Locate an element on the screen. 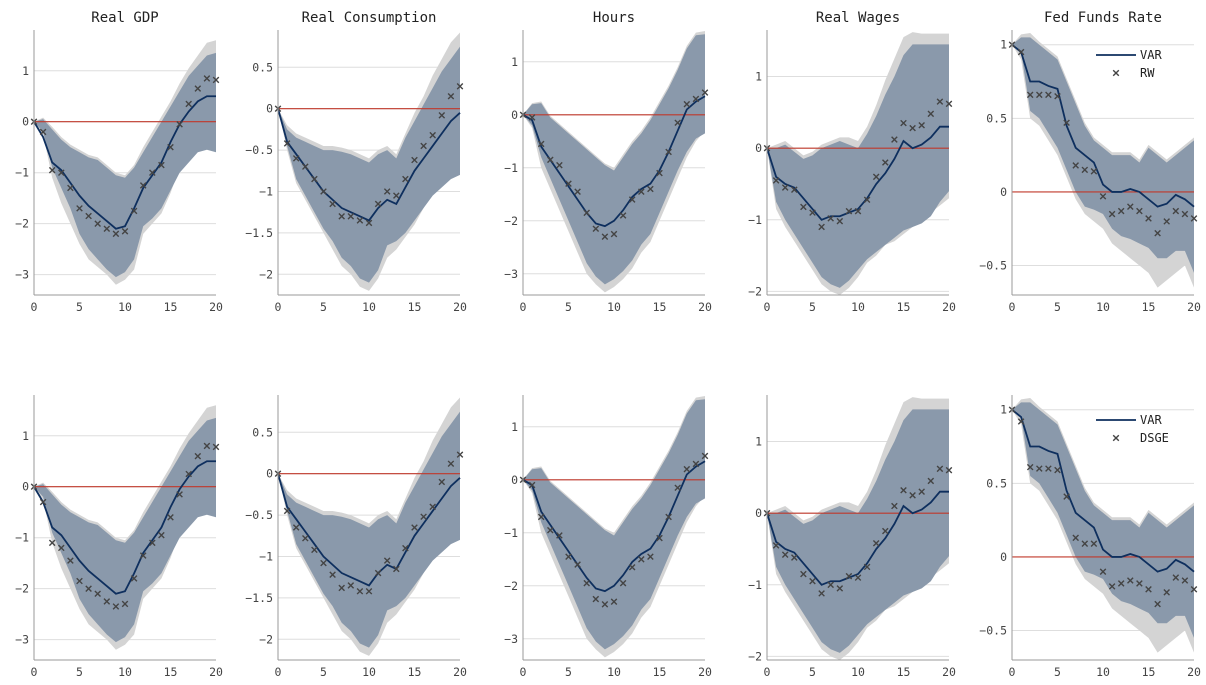  panel-0-1-xtick-label: 20 is located at coordinates (460, 307).